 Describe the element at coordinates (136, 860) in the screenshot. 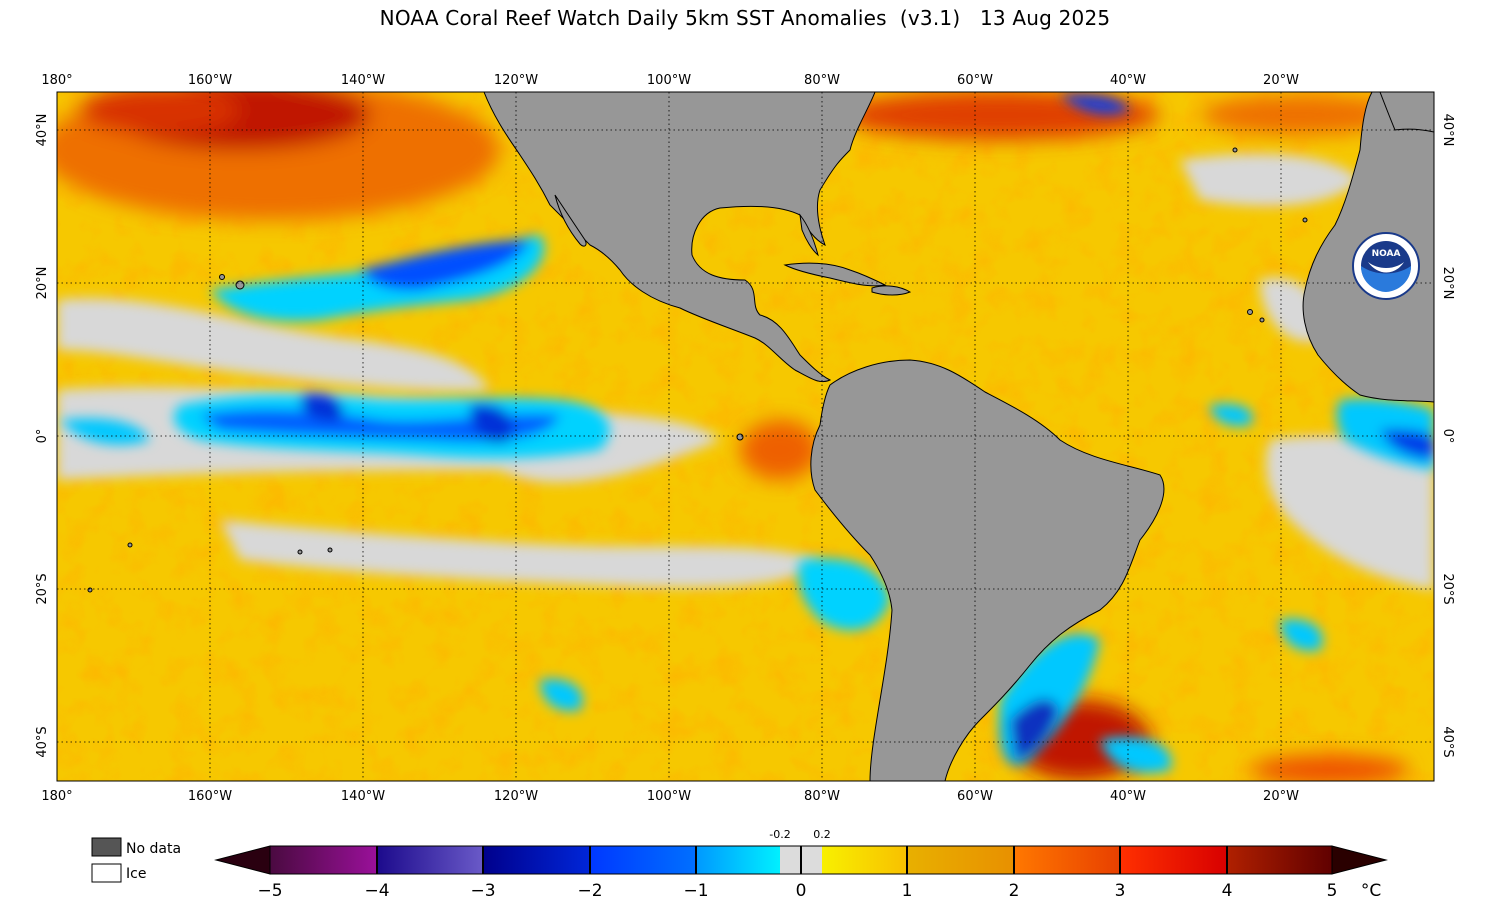

I see `mask-legend: No data Ice` at that location.